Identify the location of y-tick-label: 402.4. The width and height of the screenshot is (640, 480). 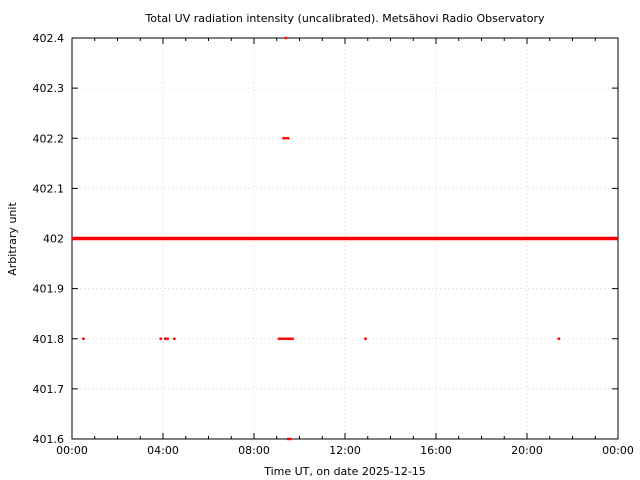
(49, 38).